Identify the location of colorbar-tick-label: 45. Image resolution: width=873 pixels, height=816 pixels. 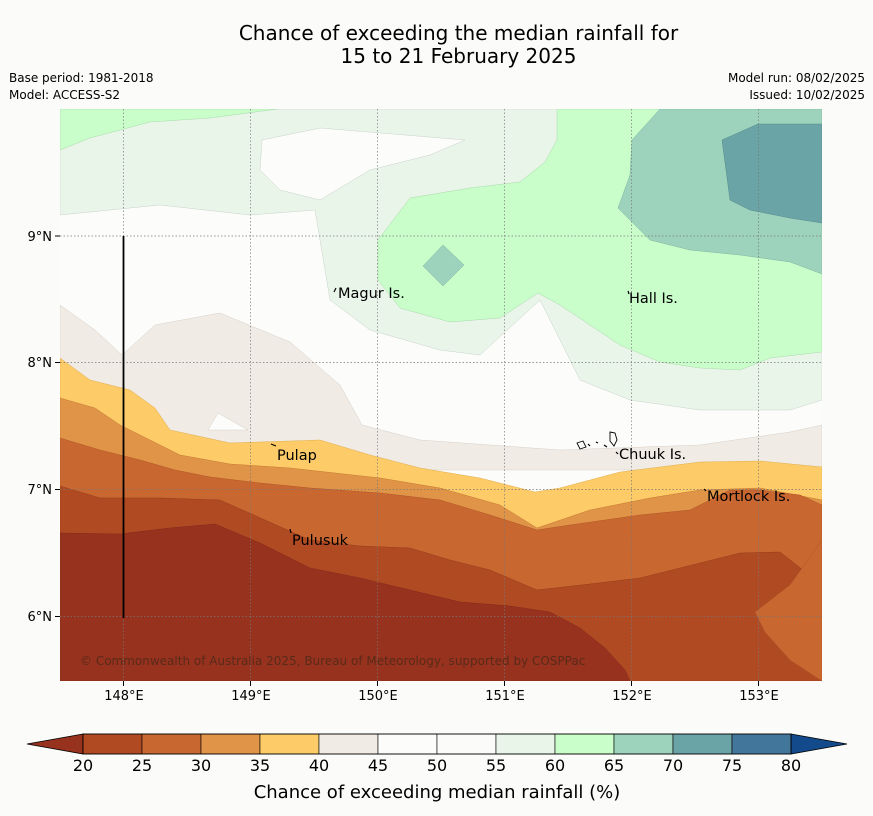
(378, 765).